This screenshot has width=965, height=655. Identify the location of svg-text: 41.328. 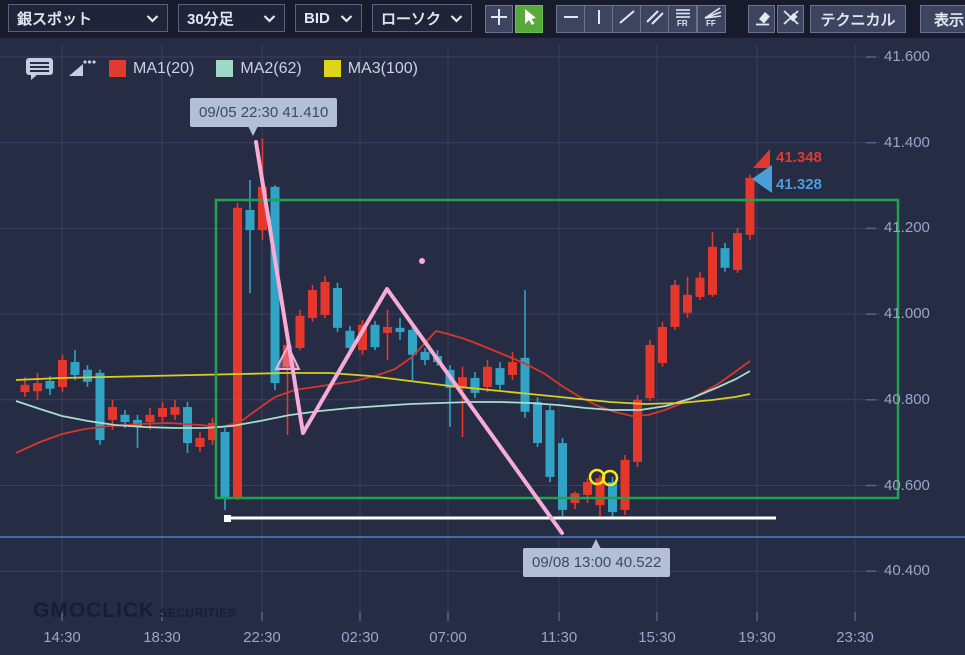
(799, 184).